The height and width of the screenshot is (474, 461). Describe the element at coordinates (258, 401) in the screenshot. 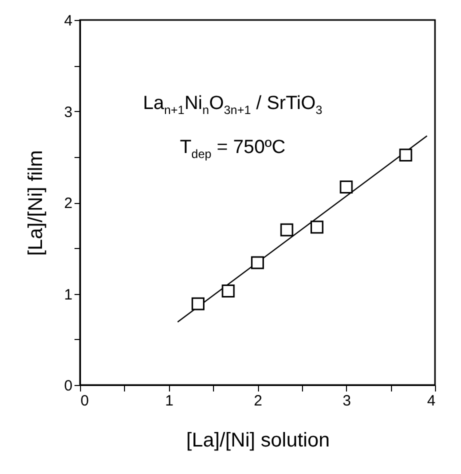

I see `x-tick-label: 2` at that location.